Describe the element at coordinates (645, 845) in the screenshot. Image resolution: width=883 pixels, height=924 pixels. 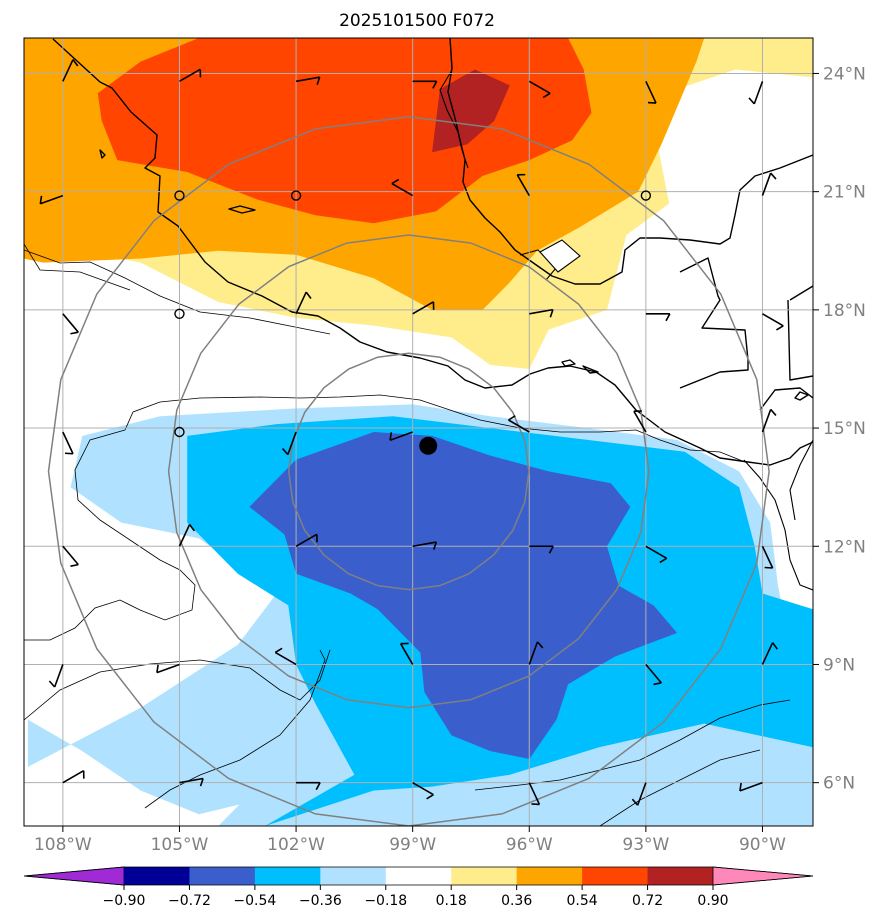
I see `lon-tick-label: 93°W` at that location.